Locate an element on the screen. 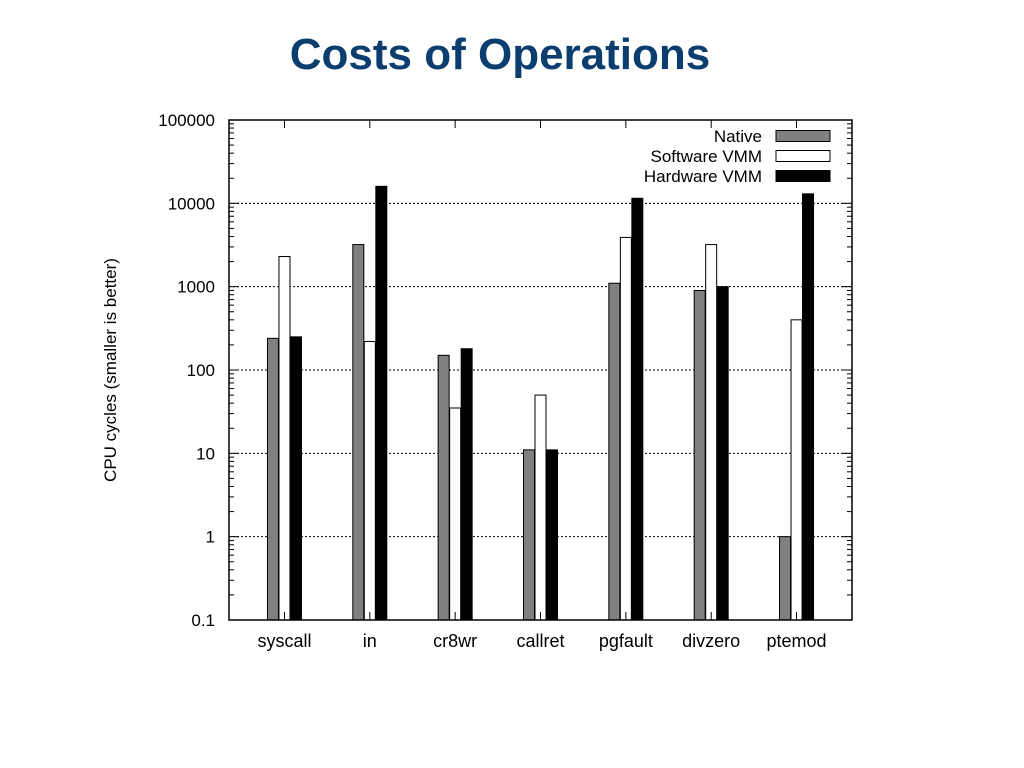  y-tick-label: 100000 is located at coordinates (186, 120).